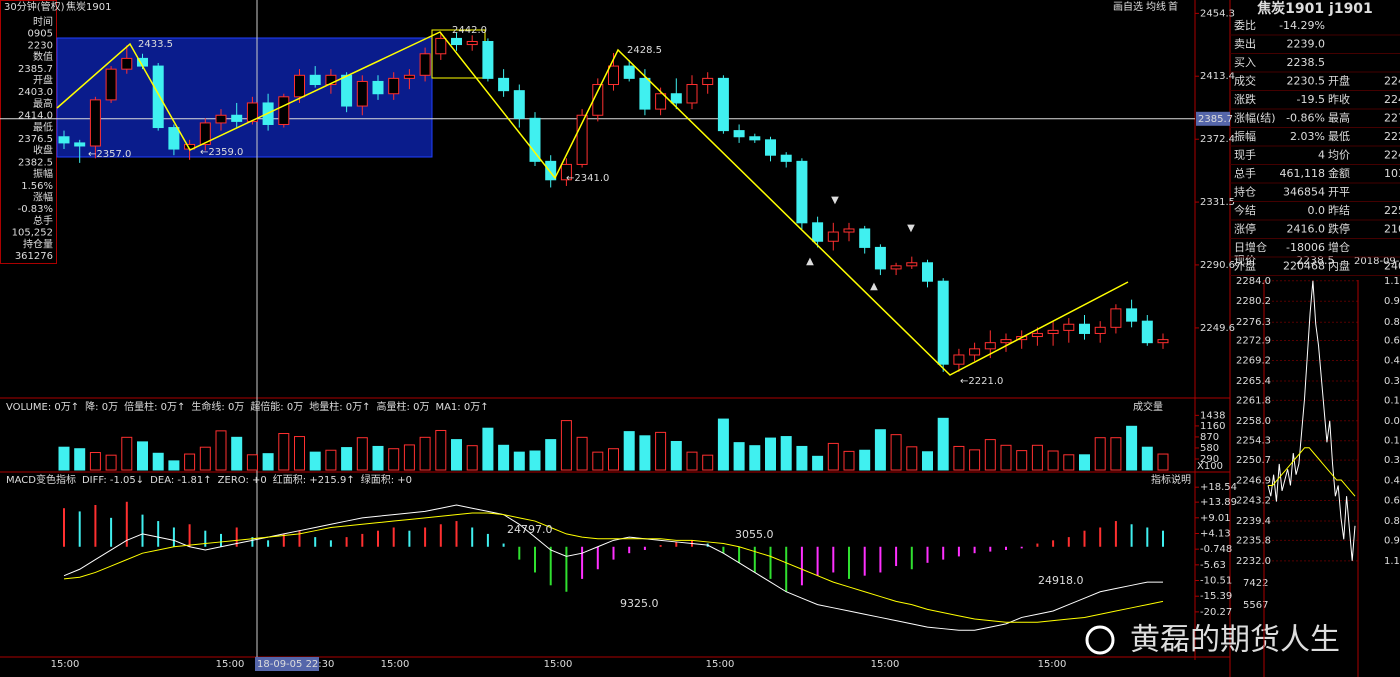 The image size is (1400, 677). Describe the element at coordinates (1171, 479) in the screenshot. I see `indicator-help: 指标说明` at that location.